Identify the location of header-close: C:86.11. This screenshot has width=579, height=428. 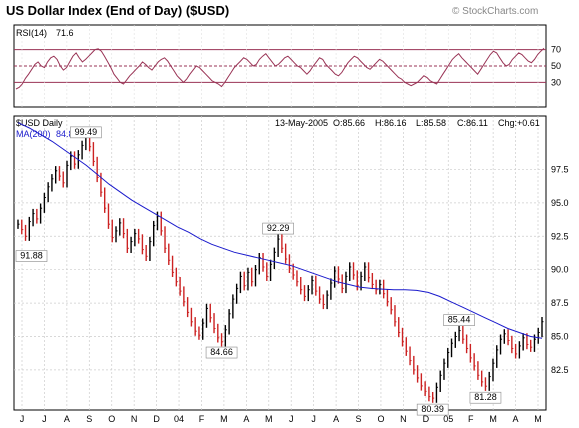
(472, 123).